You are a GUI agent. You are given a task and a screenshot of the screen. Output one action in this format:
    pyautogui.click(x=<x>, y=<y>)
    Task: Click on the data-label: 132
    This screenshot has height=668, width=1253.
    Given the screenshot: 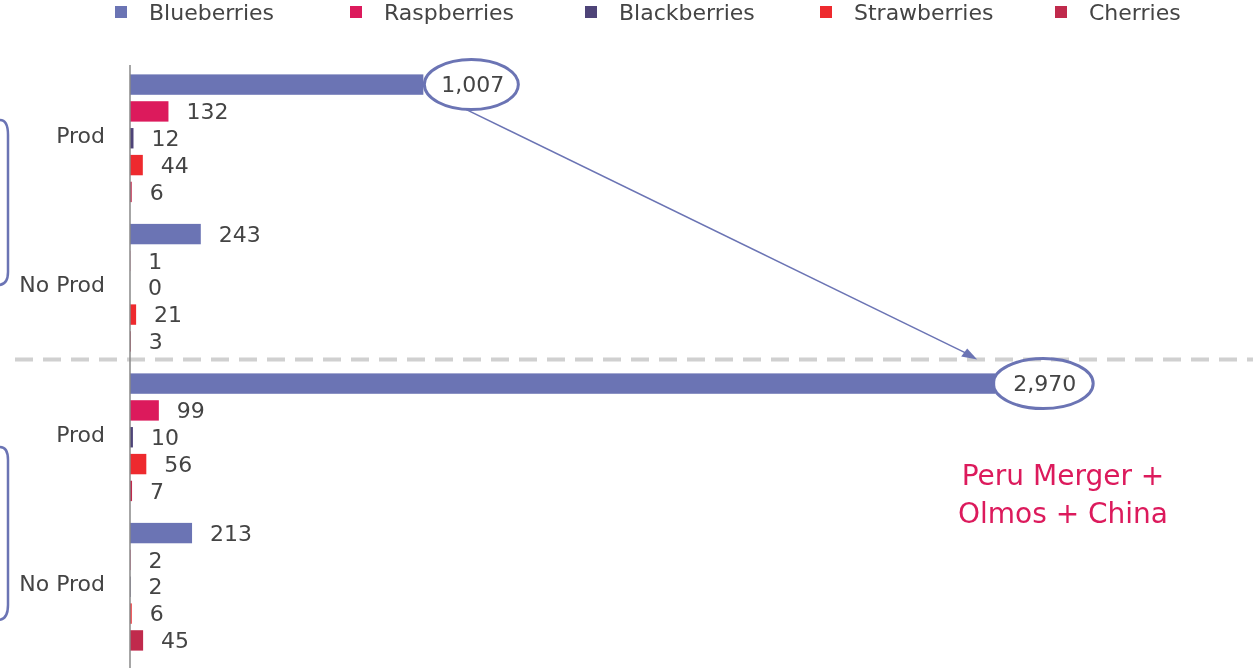 What is the action you would take?
    pyautogui.click(x=207, y=112)
    